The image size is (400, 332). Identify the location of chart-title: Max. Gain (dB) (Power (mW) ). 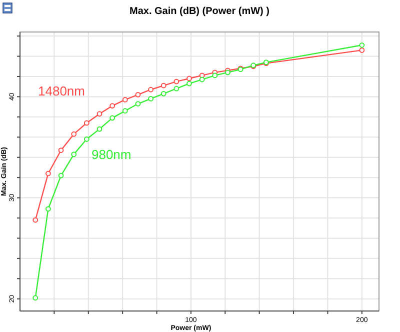
(200, 11).